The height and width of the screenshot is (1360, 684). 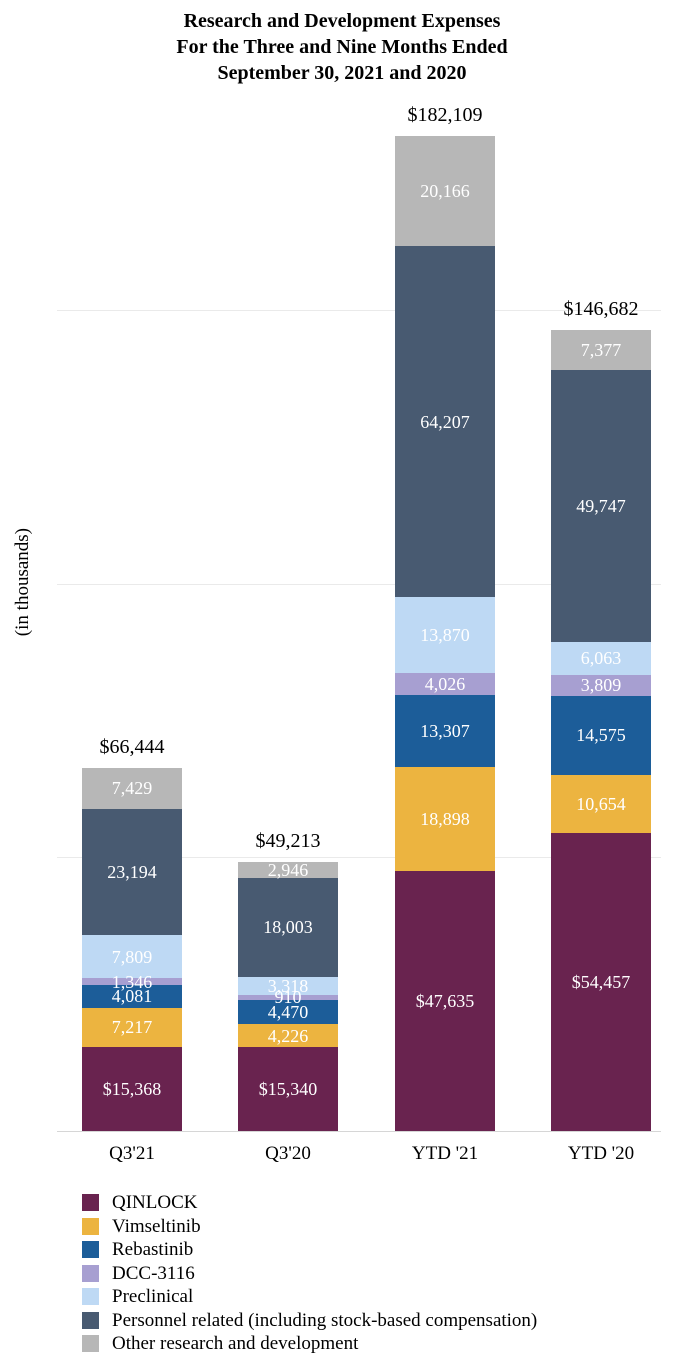 I want to click on x-axis-tick-label: Q3'21, so click(x=132, y=1153).